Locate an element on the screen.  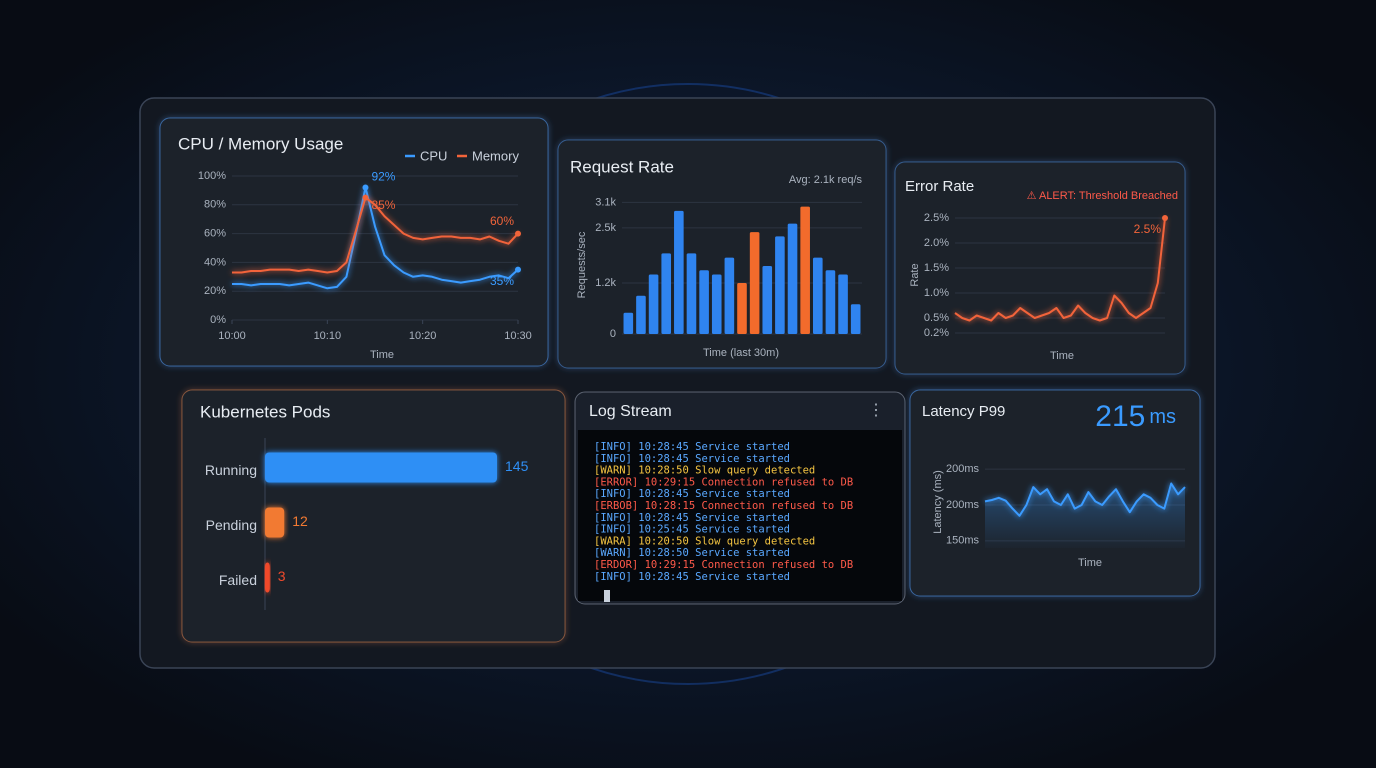
menu-icon: ⋮ is located at coordinates (876, 410).